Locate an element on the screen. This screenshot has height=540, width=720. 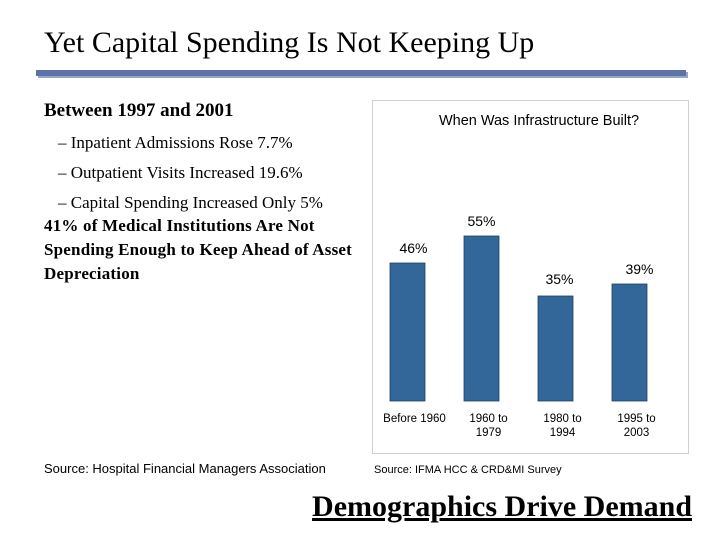
category-label-2-line-0: 1980 to is located at coordinates (562, 419).